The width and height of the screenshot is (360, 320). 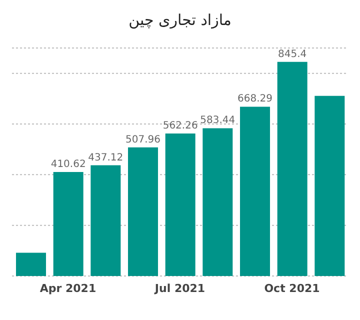 What do you see at coordinates (68, 164) in the screenshot?
I see `data-label: 410.62` at bounding box center [68, 164].